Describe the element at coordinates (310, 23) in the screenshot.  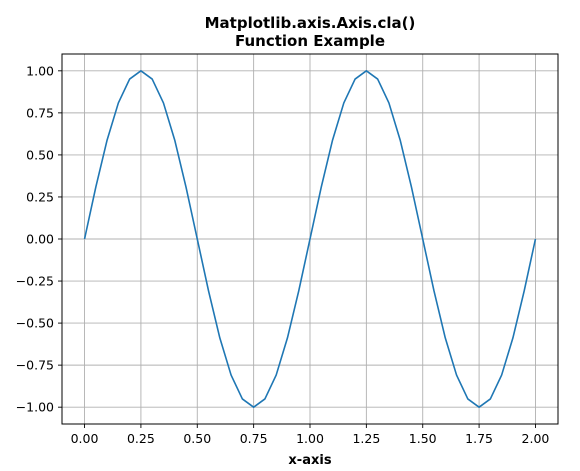
I see `chart-title-line-1: Matplotlib.axis.Axis.cla()` at that location.